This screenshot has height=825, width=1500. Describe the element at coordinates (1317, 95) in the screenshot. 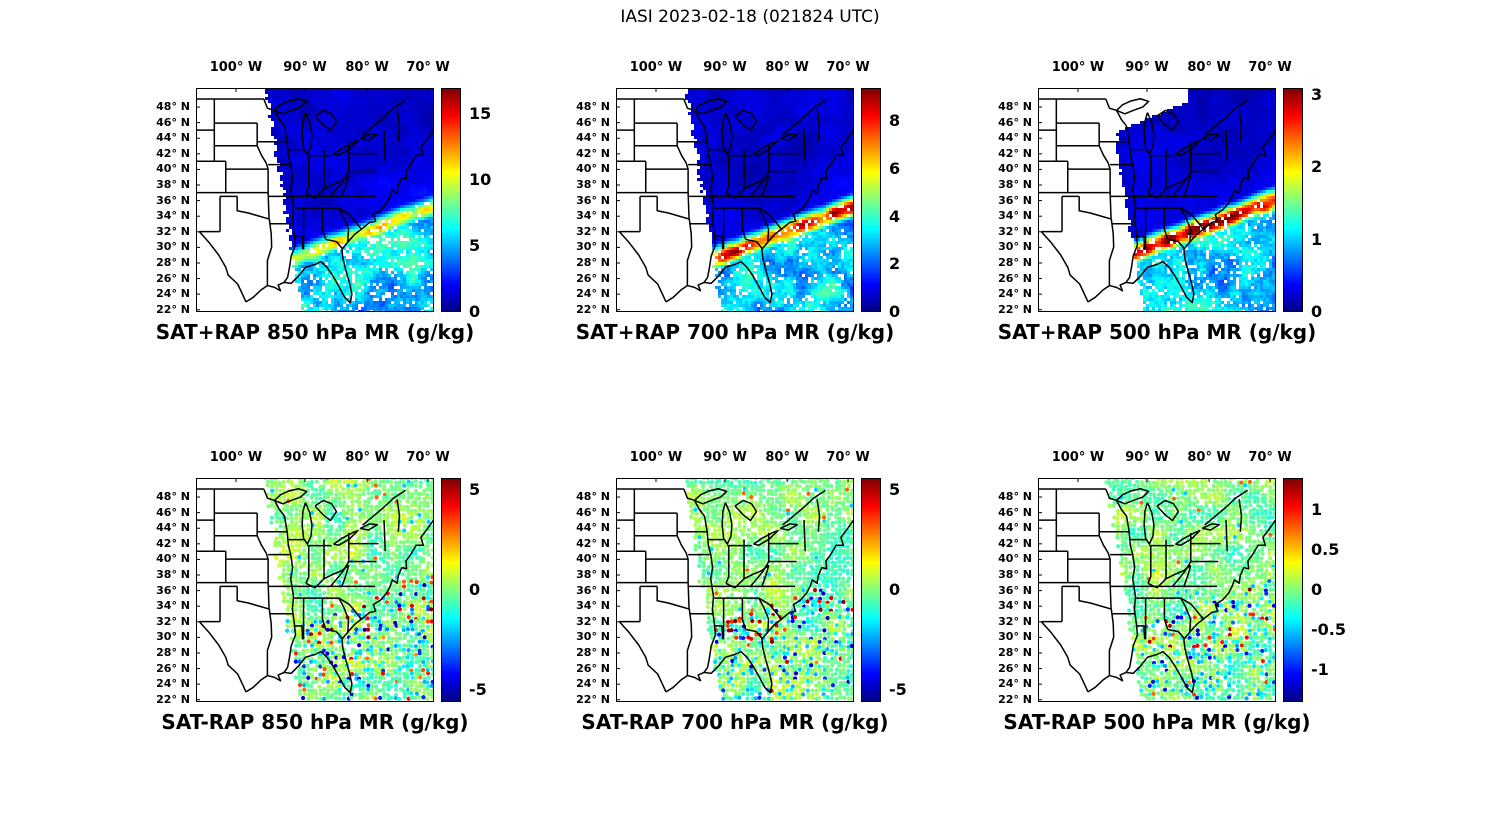

I see `colorbar-tick-label: 3` at that location.